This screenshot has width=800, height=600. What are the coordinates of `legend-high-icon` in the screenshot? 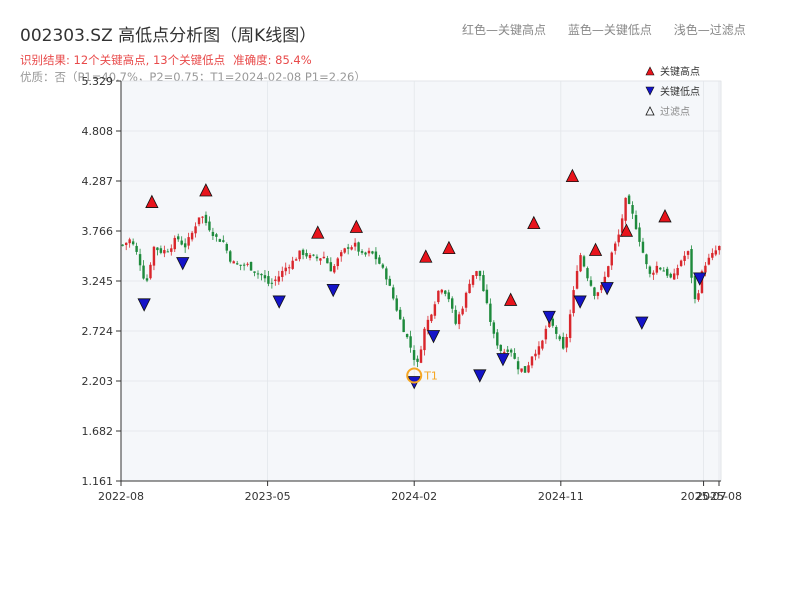 It's located at (650, 71).